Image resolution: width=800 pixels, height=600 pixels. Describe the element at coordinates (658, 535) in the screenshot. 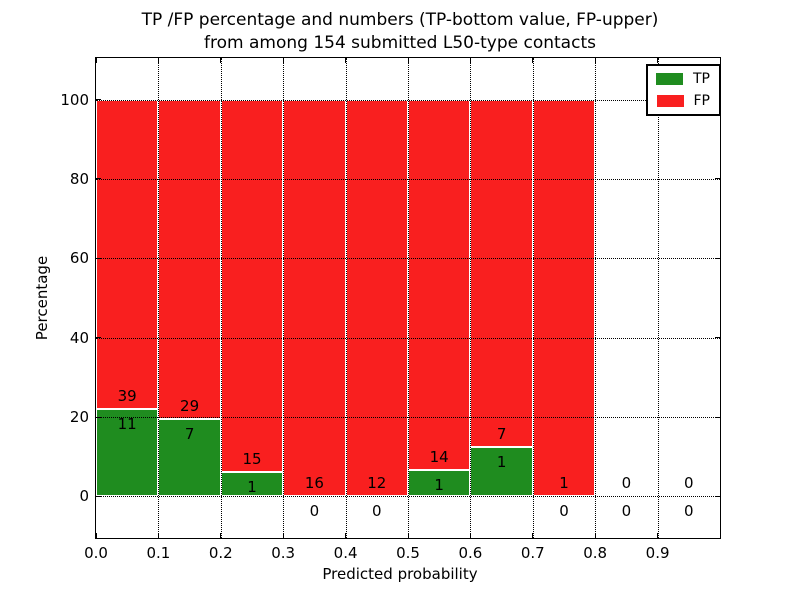

I see `x-tick-bottom-0.9` at that location.